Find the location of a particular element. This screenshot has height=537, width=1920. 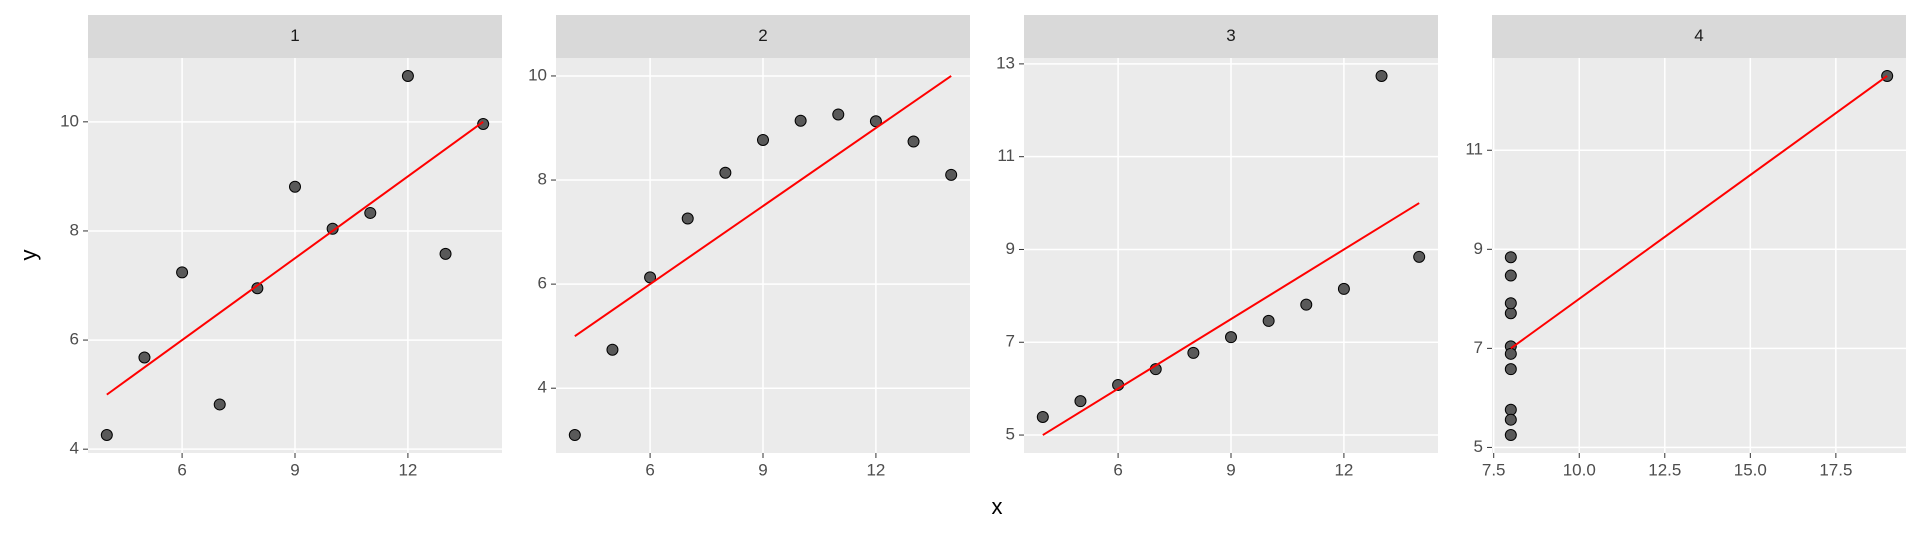

strip-label: 2 is located at coordinates (762, 35).